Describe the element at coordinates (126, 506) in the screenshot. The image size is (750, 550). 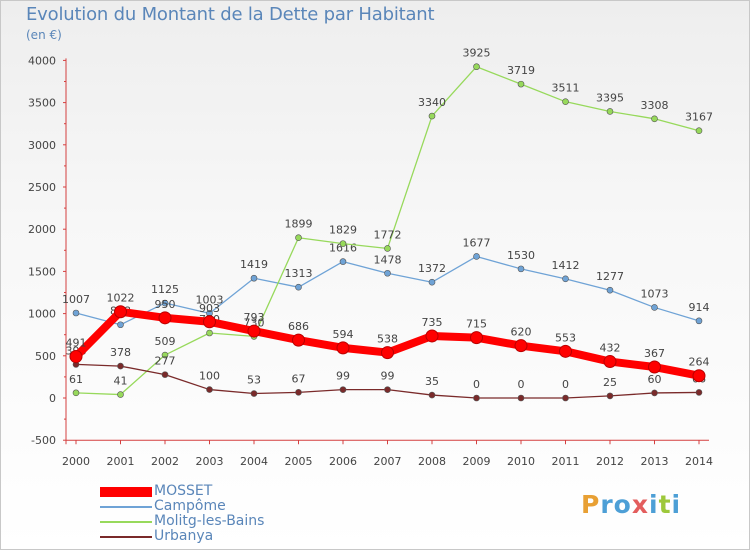
I see `legend-swatch` at that location.